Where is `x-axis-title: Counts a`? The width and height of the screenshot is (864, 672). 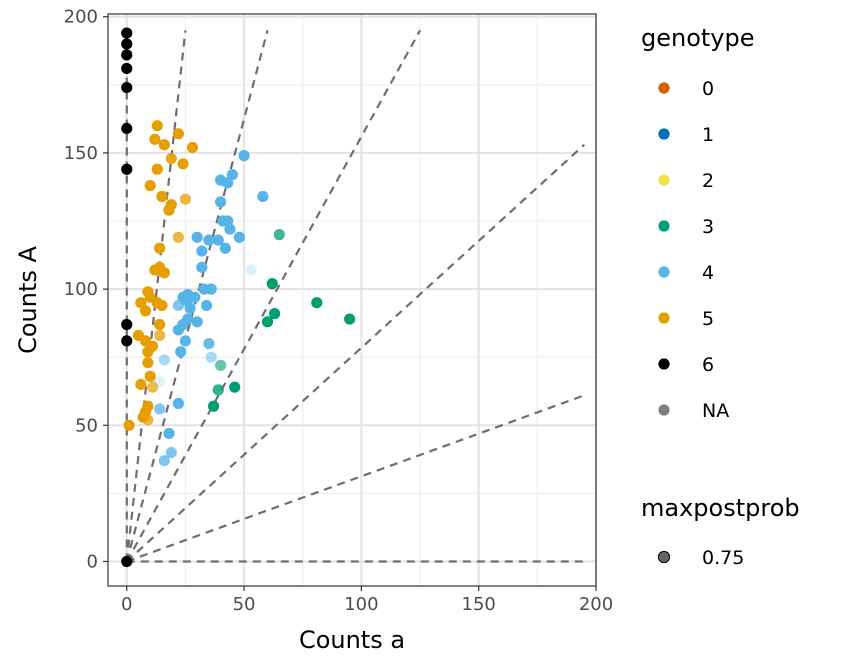 x-axis-title: Counts a is located at coordinates (352, 640).